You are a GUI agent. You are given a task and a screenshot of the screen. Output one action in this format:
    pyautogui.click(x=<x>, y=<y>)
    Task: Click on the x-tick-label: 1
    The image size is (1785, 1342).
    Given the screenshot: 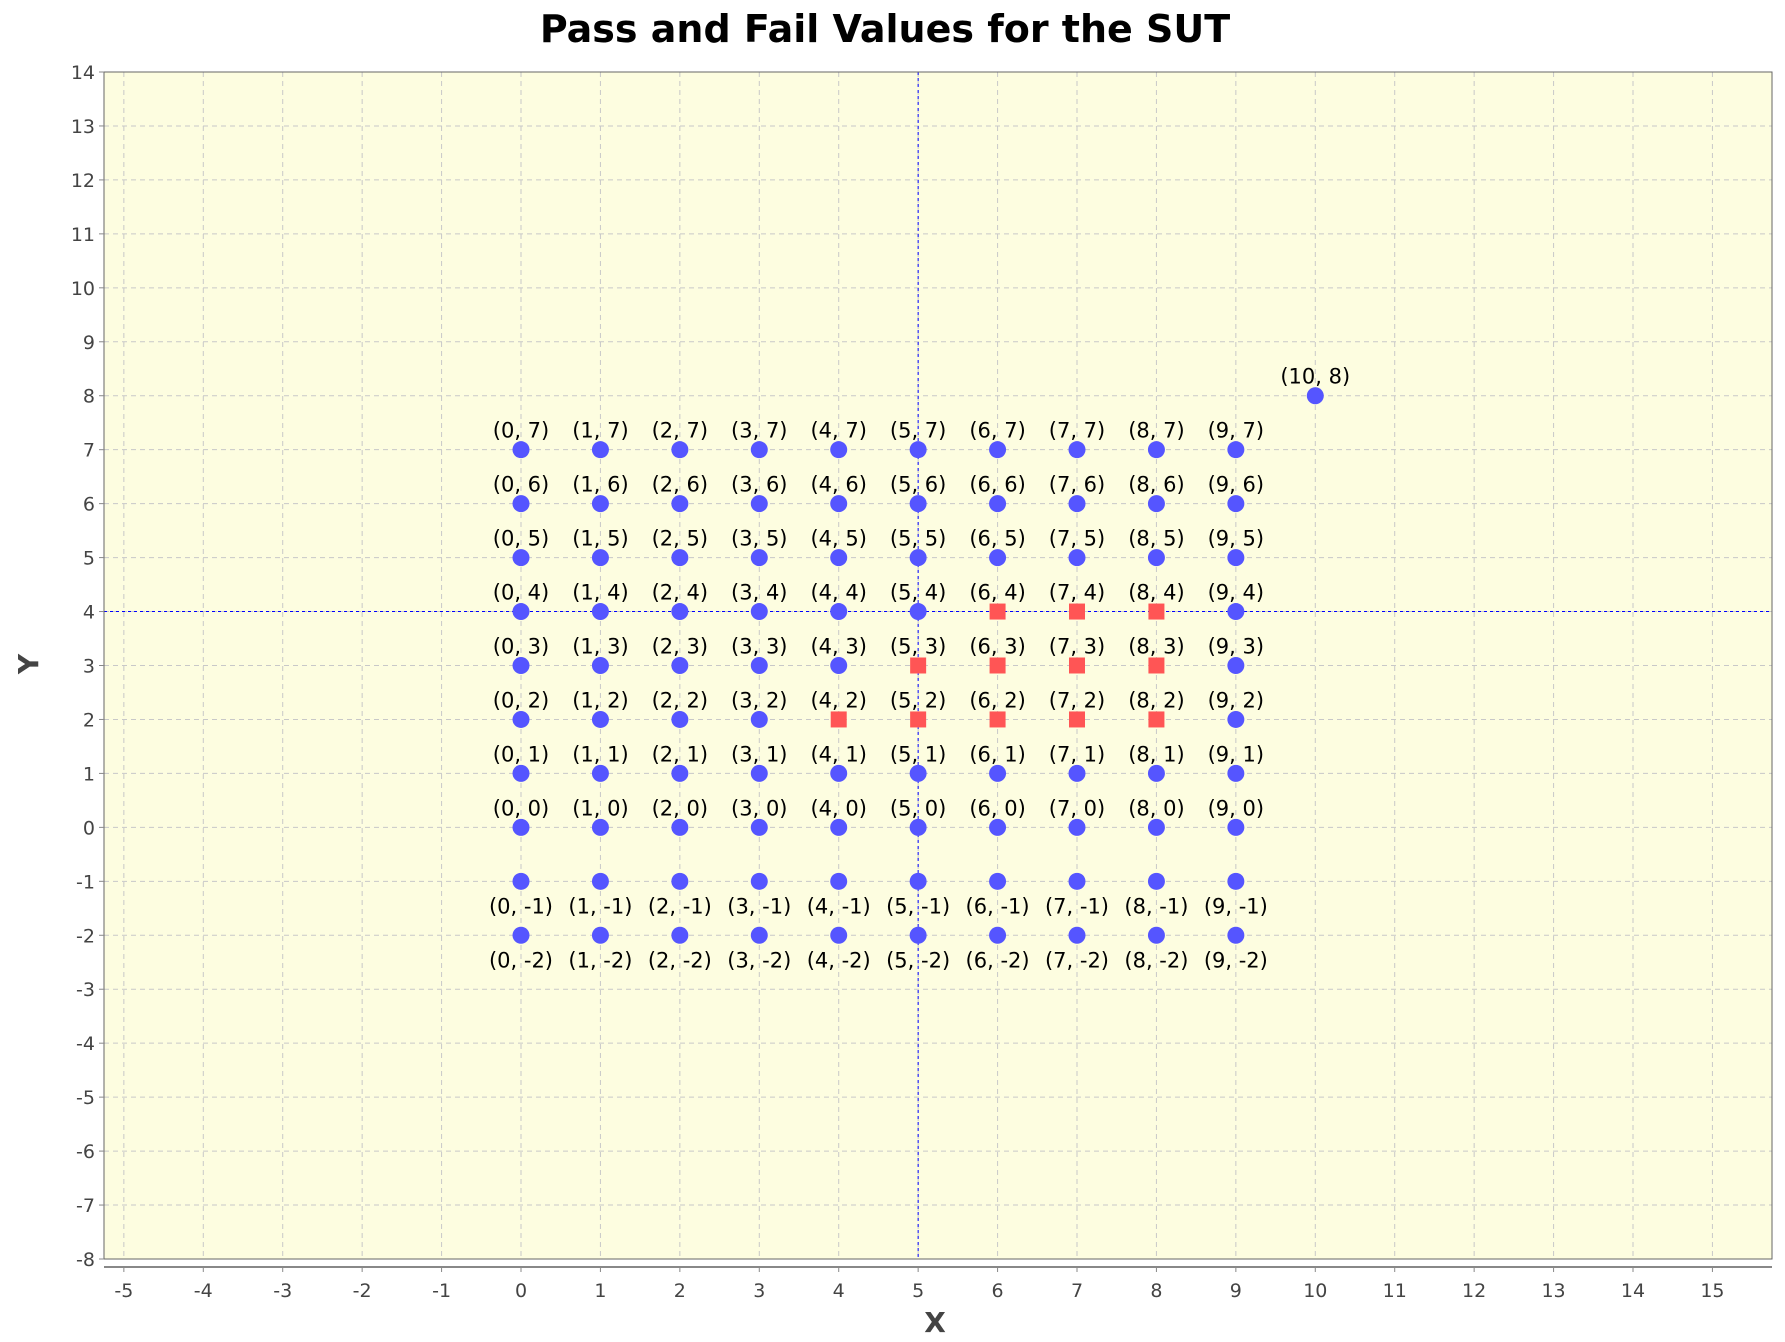 What is the action you would take?
    pyautogui.click(x=600, y=1291)
    